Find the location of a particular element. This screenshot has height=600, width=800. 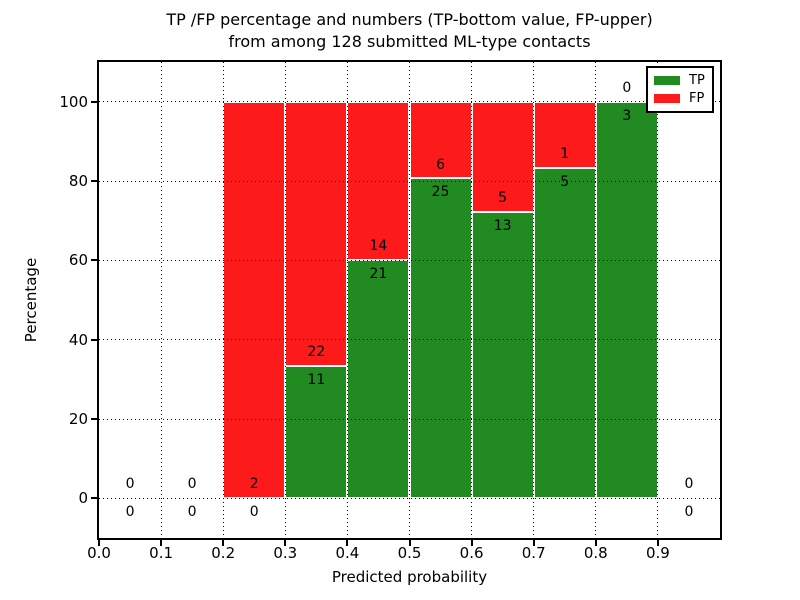

fp-legend-swatch is located at coordinates (667, 99).